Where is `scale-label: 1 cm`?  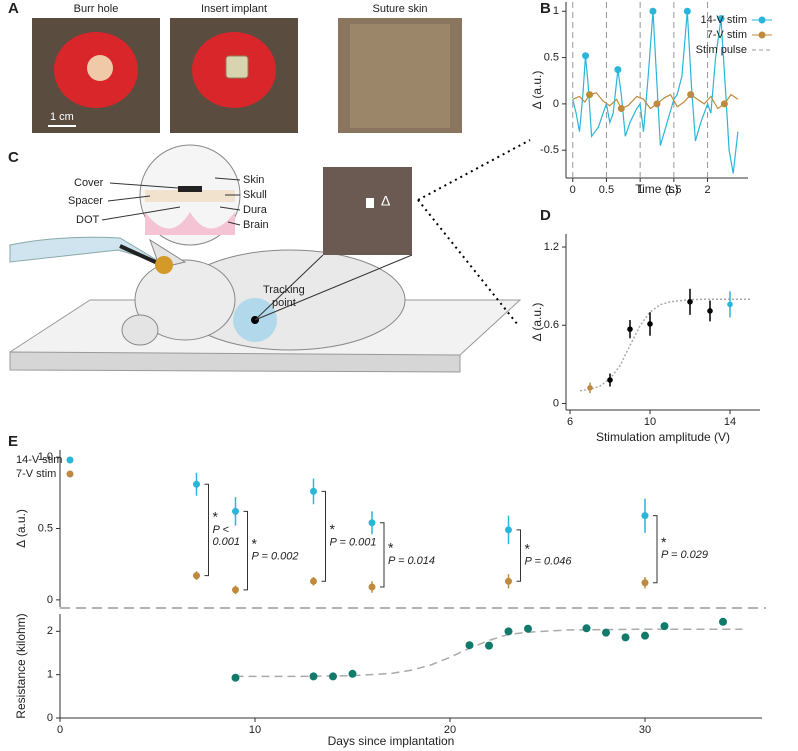 scale-label: 1 cm is located at coordinates (62, 117).